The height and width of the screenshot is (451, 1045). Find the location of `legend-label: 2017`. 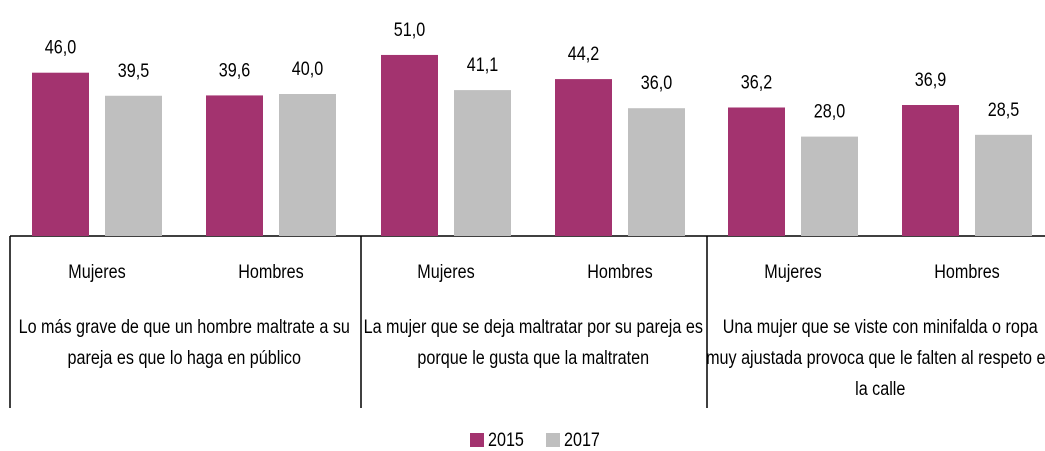

legend-label: 2017 is located at coordinates (582, 440).